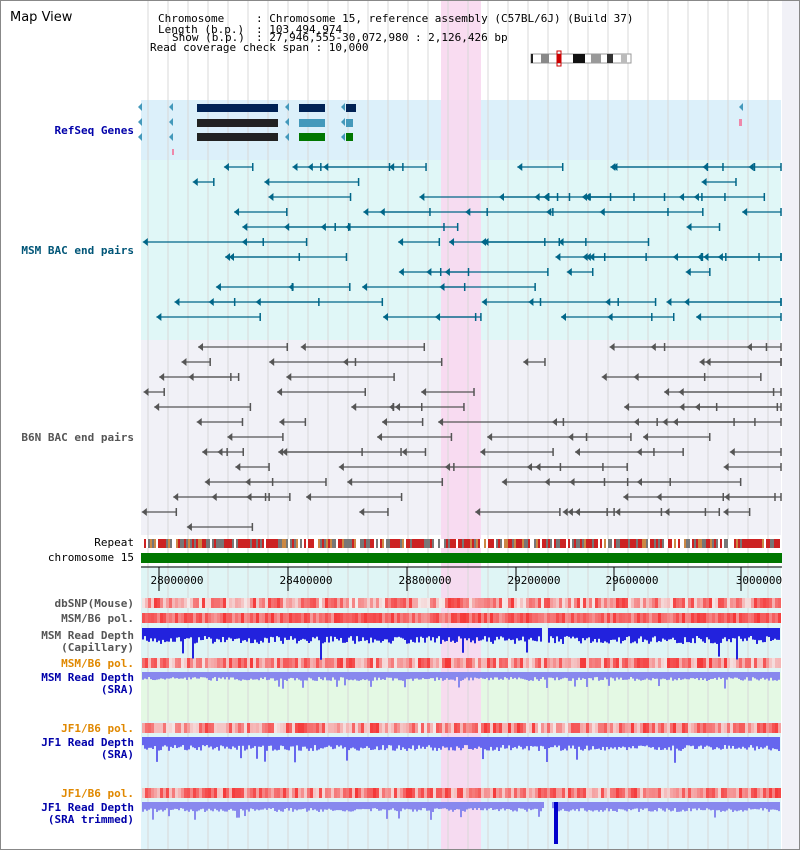 The image size is (800, 850). I want to click on b6n-bac-pair-end, so click(162, 377).